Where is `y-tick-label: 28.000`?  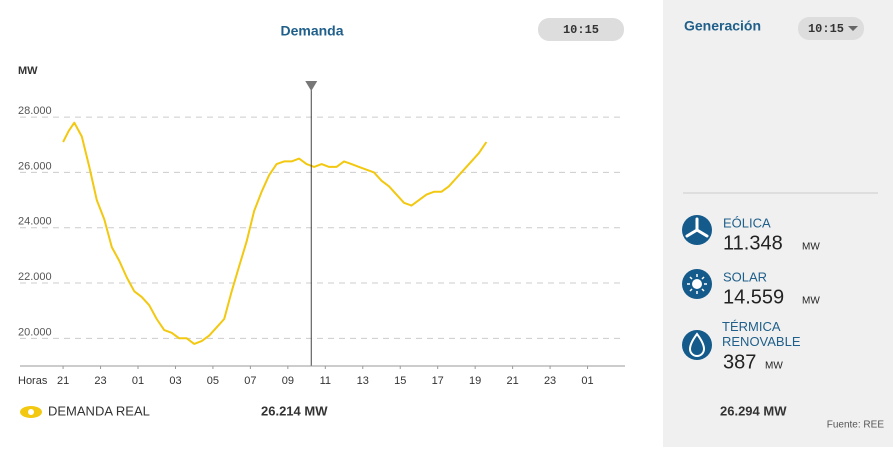
y-tick-label: 28.000 is located at coordinates (35, 111).